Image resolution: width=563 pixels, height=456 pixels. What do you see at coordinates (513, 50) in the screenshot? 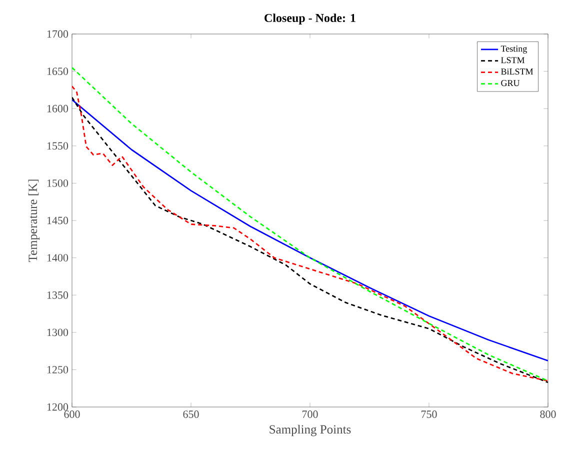
I see `legend-label: Testing` at bounding box center [513, 50].